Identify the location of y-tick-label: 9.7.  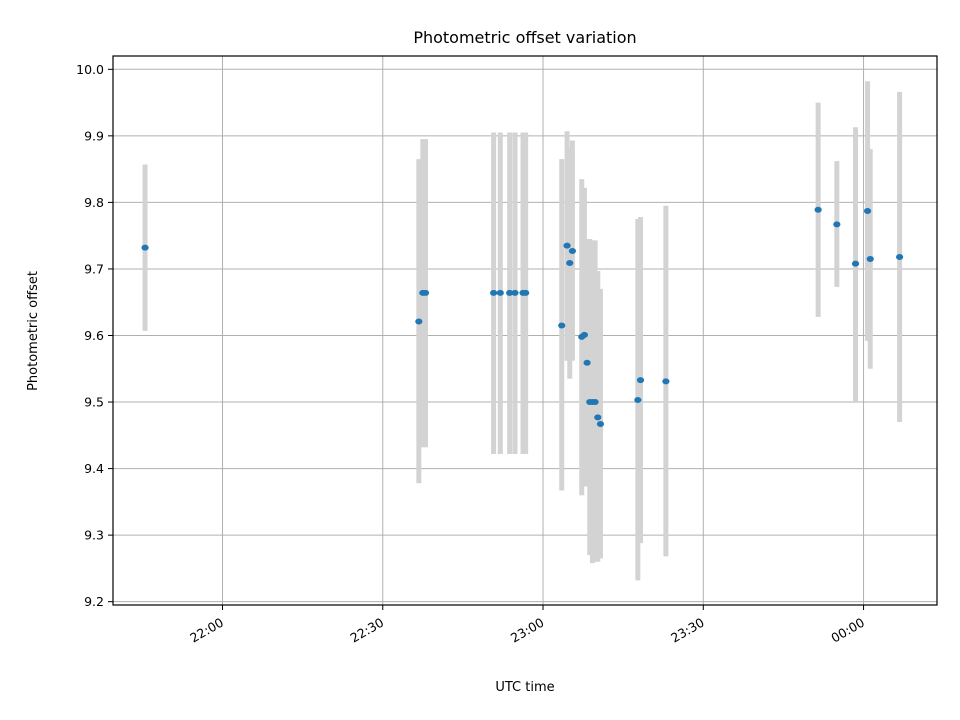
(94, 268).